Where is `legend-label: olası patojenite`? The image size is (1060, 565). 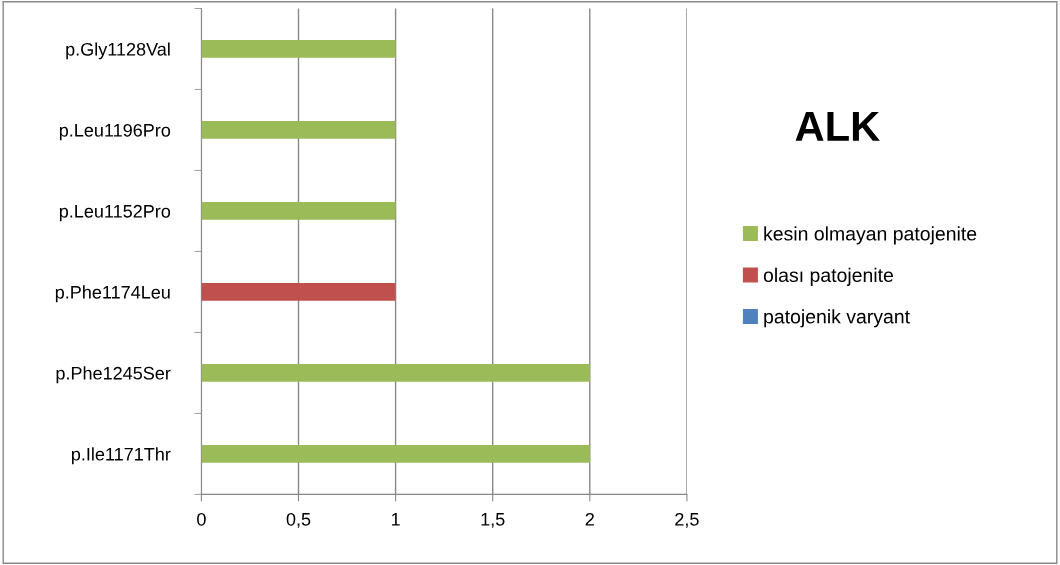 legend-label: olası patojenite is located at coordinates (828, 276).